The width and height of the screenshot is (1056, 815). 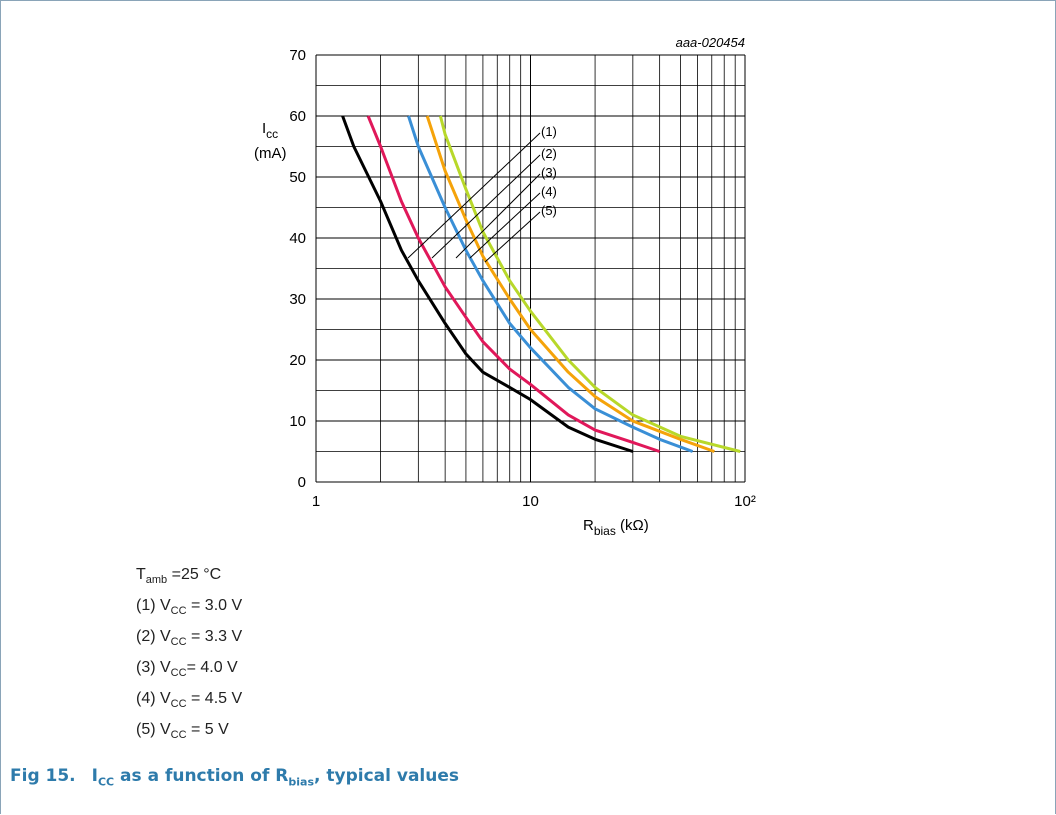 What do you see at coordinates (588, 525) in the screenshot?
I see `x-label-main: R` at bounding box center [588, 525].